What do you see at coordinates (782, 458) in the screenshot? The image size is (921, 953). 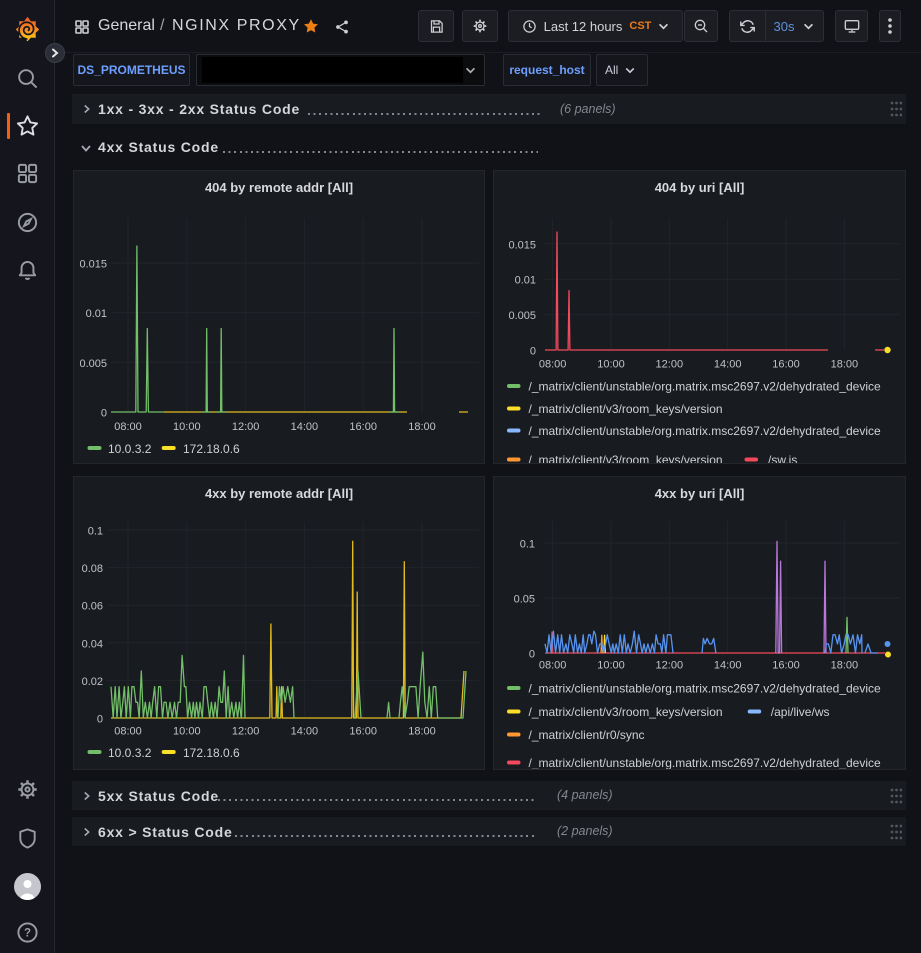 I see `svg-text: /sw.js` at bounding box center [782, 458].